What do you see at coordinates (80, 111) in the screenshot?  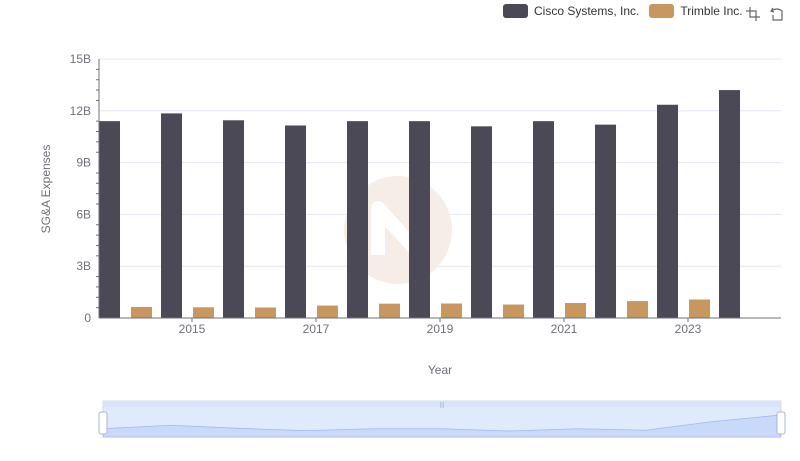 I see `y-tick-label: 12B` at bounding box center [80, 111].